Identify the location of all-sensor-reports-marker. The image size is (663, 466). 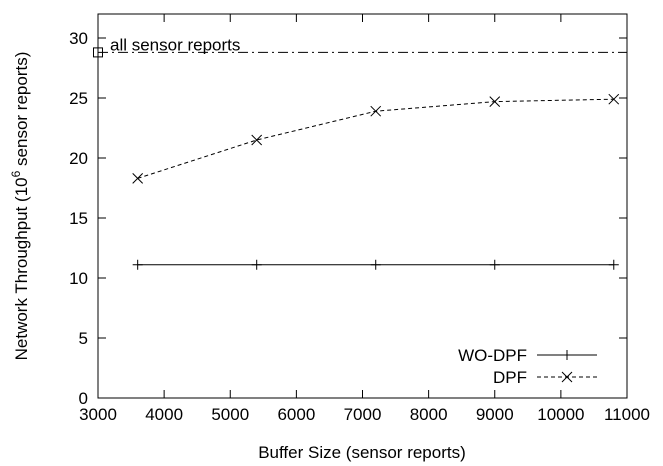
(98, 52).